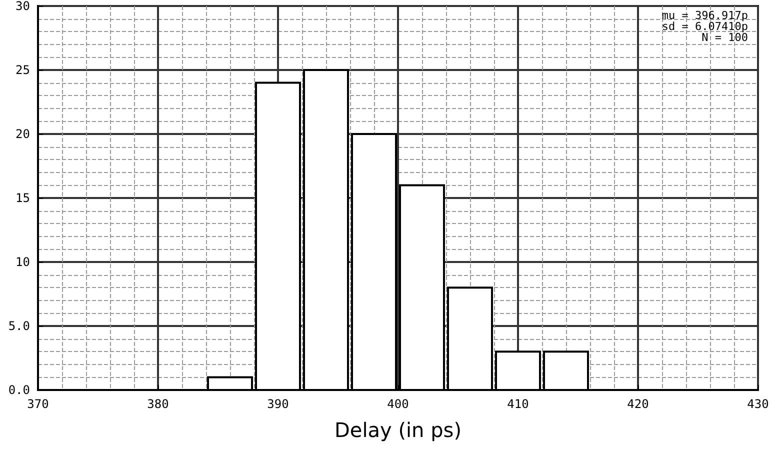 The height and width of the screenshot is (456, 778). What do you see at coordinates (705, 26) in the screenshot?
I see `annotation: sd = 6.07410p` at bounding box center [705, 26].